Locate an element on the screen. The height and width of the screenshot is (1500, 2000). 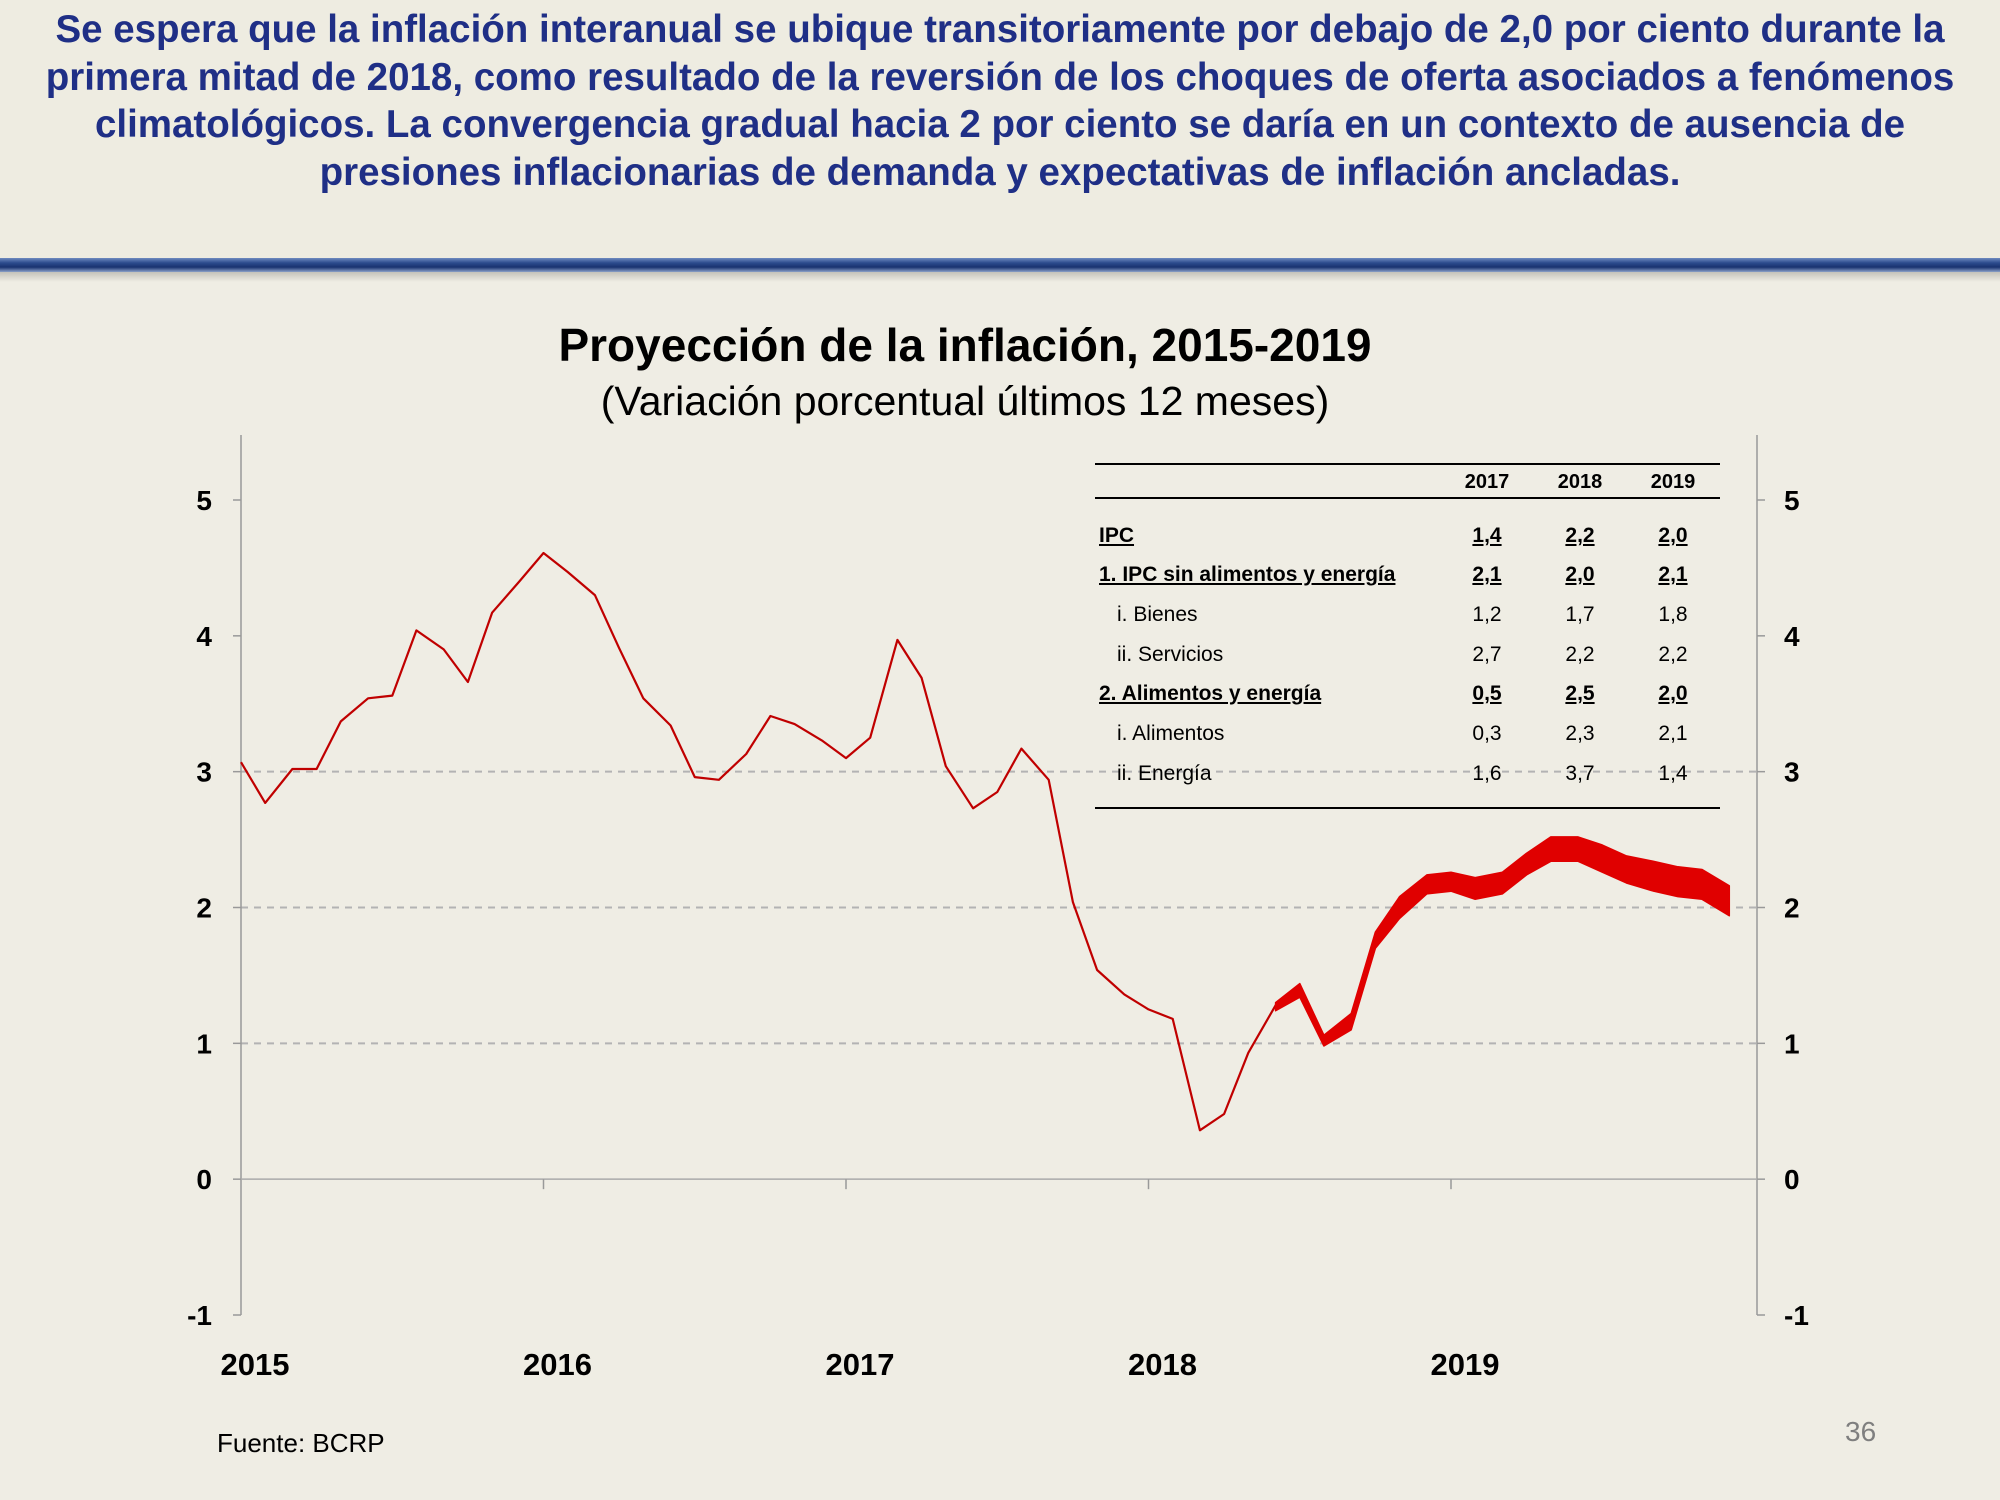
table-cell-2017: 1,2 is located at coordinates (1487, 614).